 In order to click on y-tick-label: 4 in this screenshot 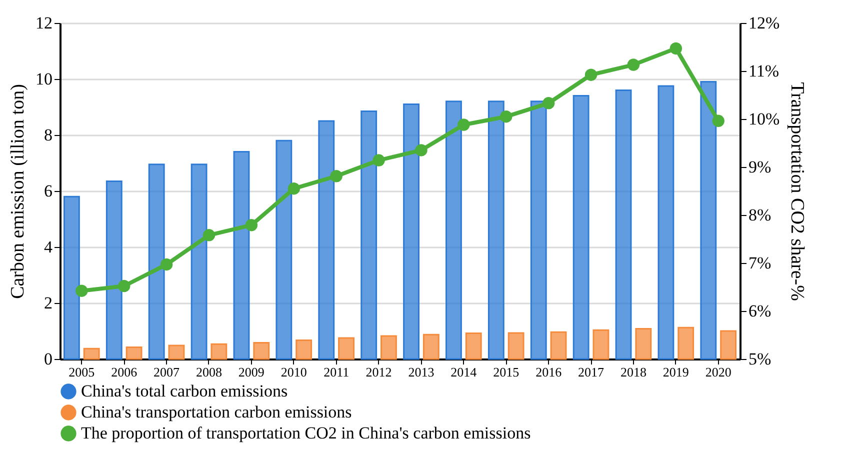, I will do `click(48, 247)`.